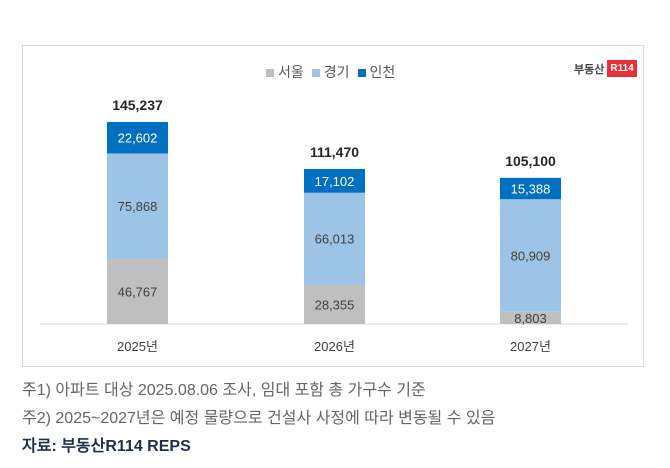 The height and width of the screenshot is (468, 670). I want to click on logo-text: 부동산, so click(589, 69).